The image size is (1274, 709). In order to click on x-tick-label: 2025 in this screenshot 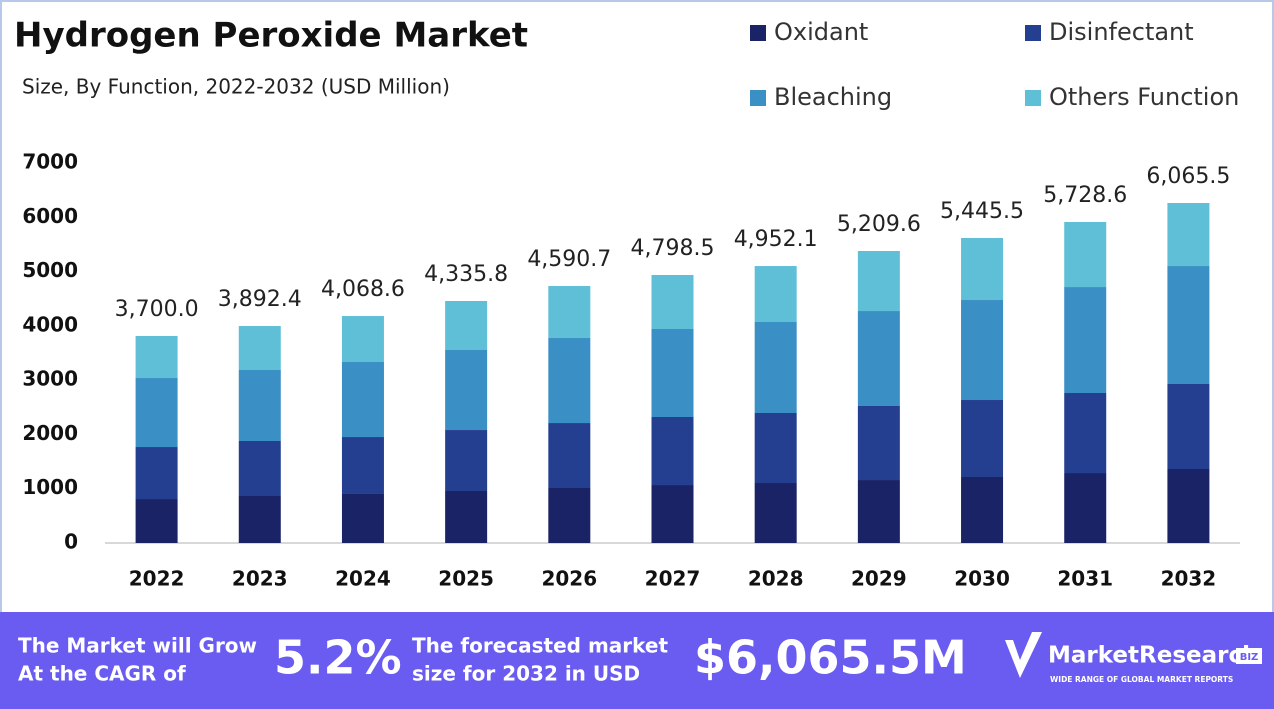, I will do `click(466, 579)`.